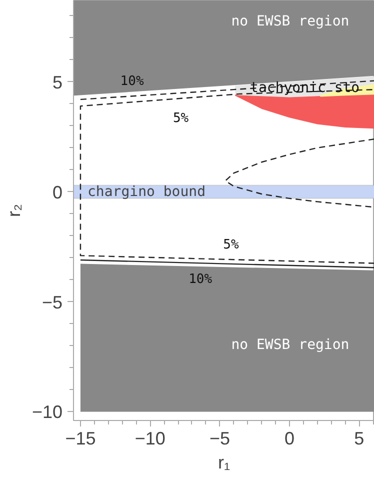 The width and height of the screenshot is (374, 484). What do you see at coordinates (80, 438) in the screenshot?
I see `x-tick-label: −15` at bounding box center [80, 438].